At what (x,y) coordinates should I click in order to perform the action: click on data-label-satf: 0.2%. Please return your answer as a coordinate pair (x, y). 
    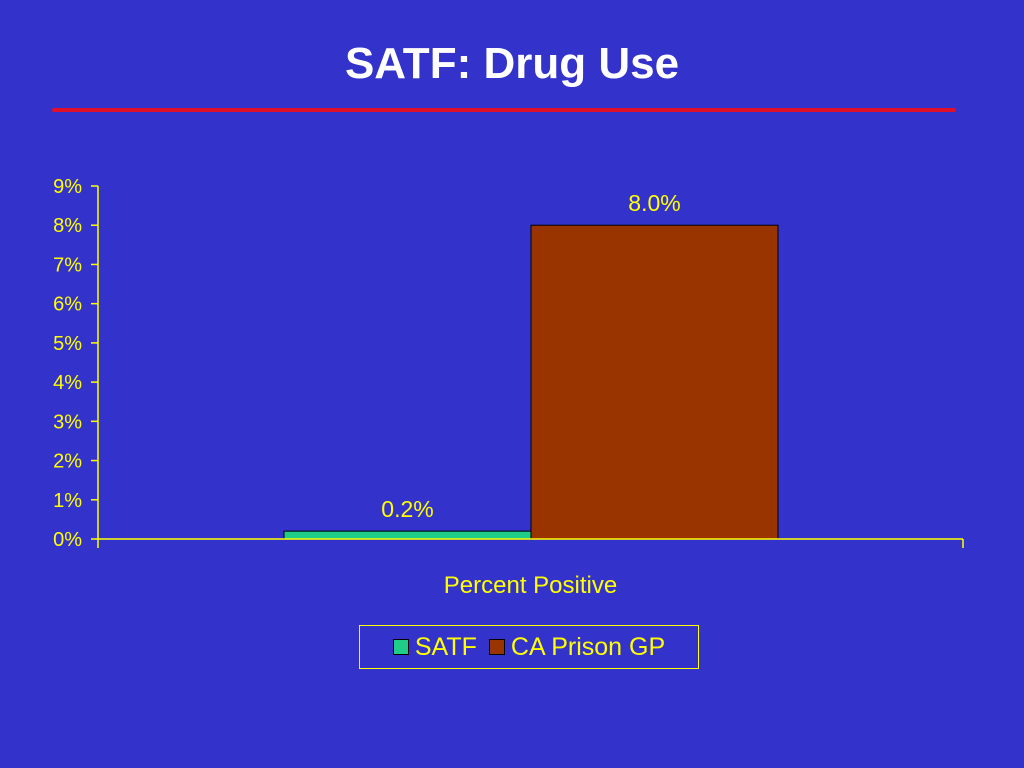
    Looking at the image, I should click on (407, 509).